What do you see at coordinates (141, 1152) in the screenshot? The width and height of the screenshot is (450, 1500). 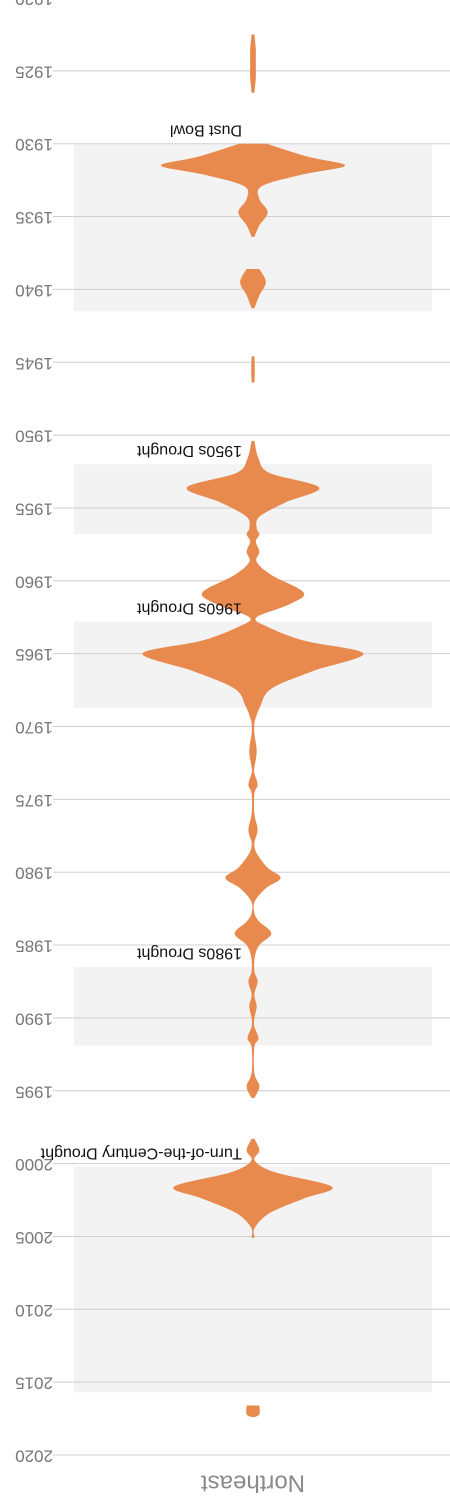 I see `period-label-4: Turn-of-the-Century Drought` at bounding box center [141, 1152].